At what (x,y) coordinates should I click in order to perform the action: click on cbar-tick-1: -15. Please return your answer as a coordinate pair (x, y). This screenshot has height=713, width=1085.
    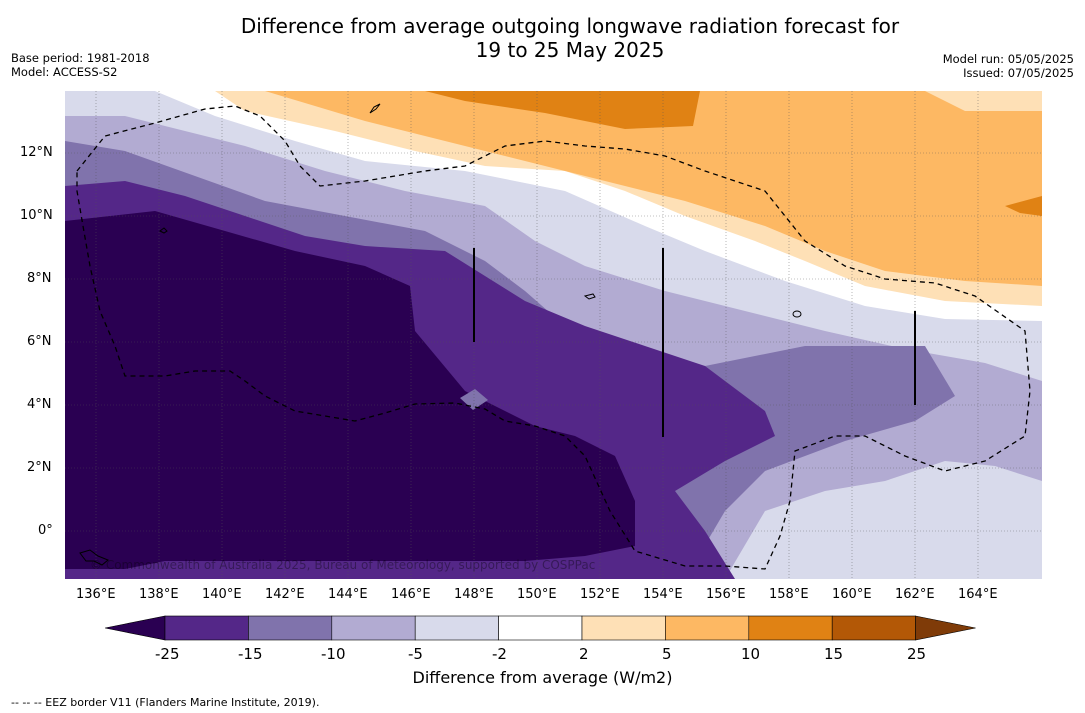
    Looking at the image, I should click on (250, 654).